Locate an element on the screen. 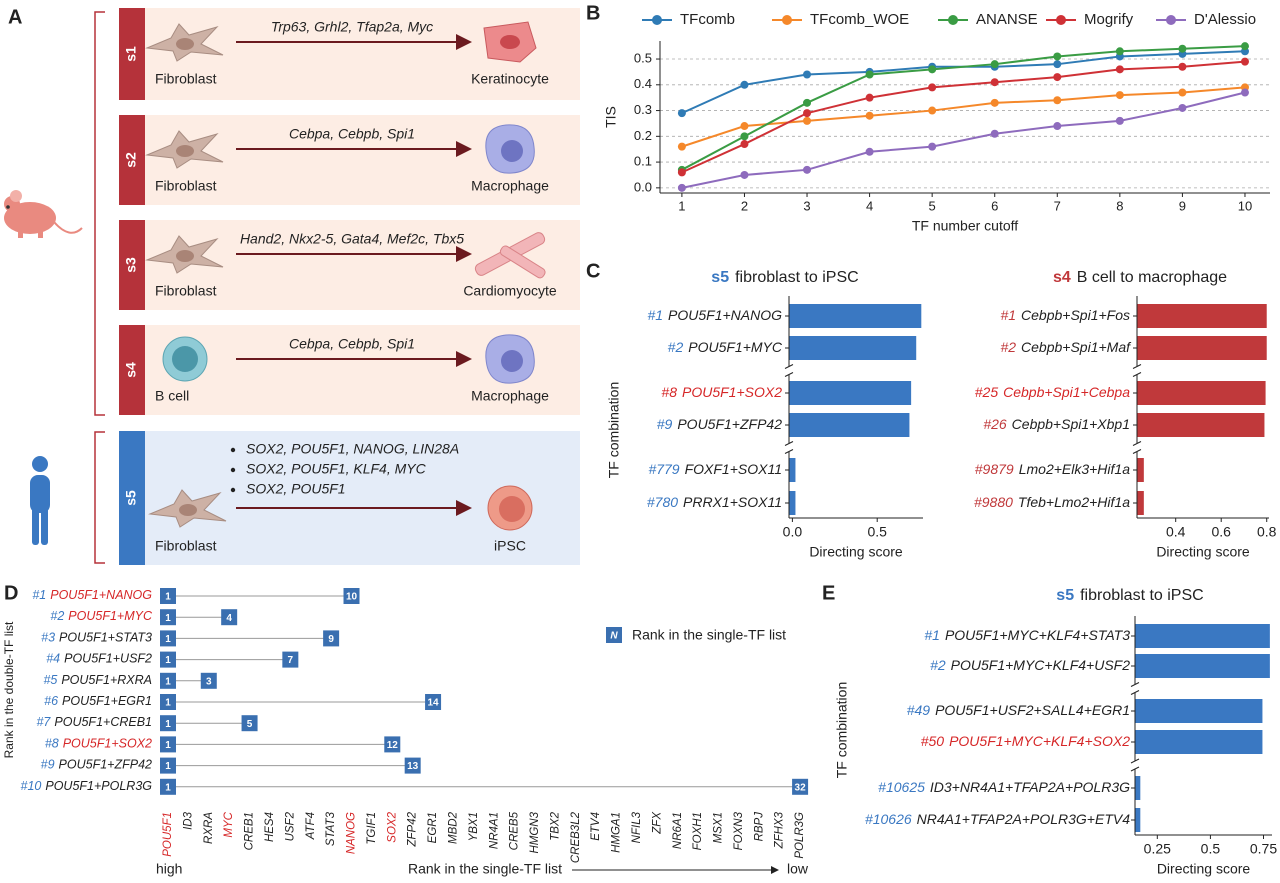 This screenshot has height=883, width=1280. category-label: #50 POU5F1+MYC+KLF4+SOX2 is located at coordinates (1025, 741).